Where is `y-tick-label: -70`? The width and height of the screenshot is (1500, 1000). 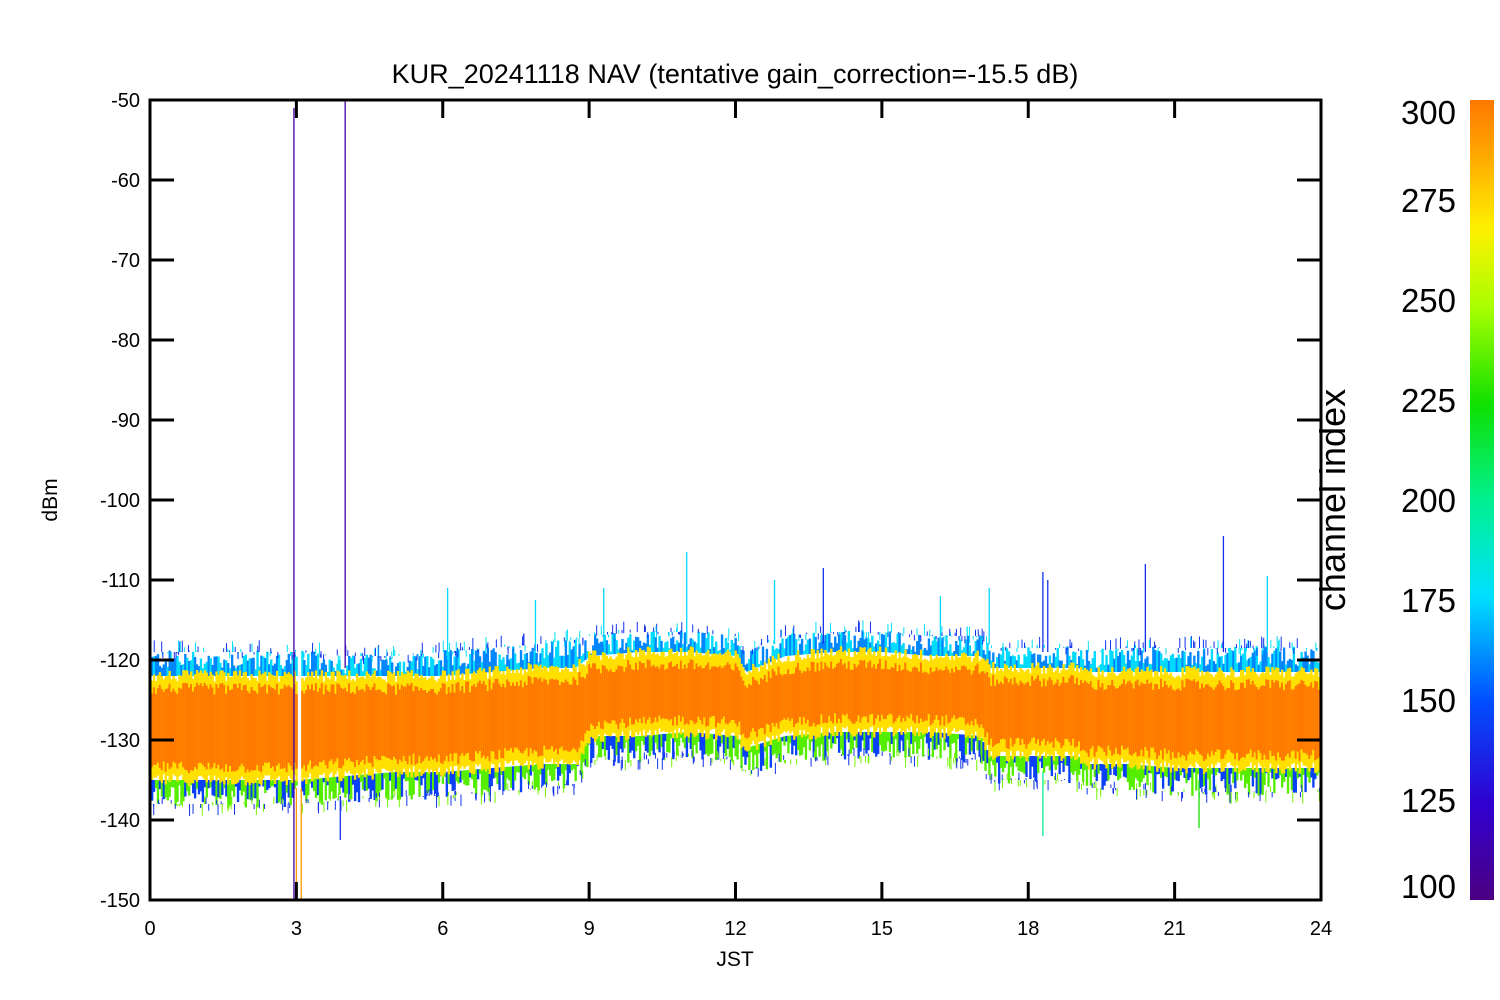 y-tick-label: -70 is located at coordinates (125, 261).